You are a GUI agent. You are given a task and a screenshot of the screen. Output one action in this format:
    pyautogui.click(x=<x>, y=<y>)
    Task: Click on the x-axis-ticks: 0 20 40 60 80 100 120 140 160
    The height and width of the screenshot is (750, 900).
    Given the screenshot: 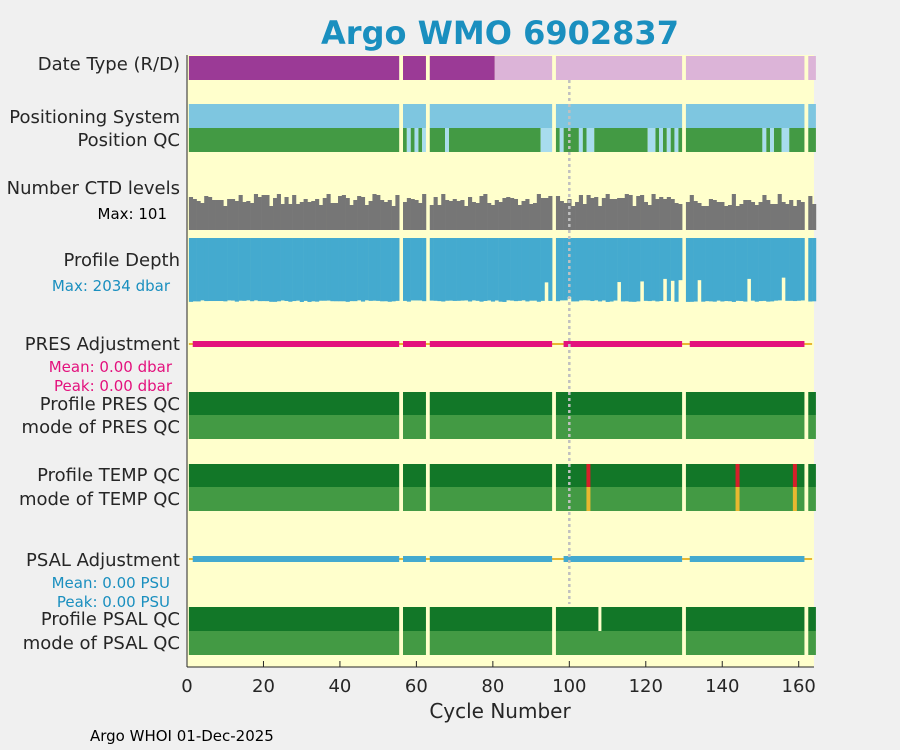 What is the action you would take?
    pyautogui.click(x=498, y=679)
    